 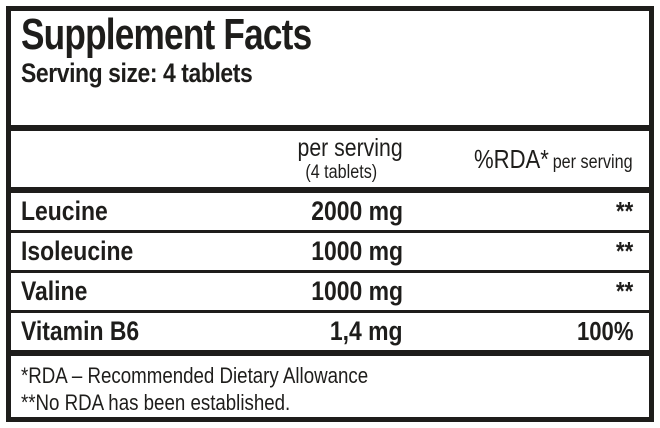 What do you see at coordinates (330, 128) in the screenshot?
I see `divider-thick-top` at bounding box center [330, 128].